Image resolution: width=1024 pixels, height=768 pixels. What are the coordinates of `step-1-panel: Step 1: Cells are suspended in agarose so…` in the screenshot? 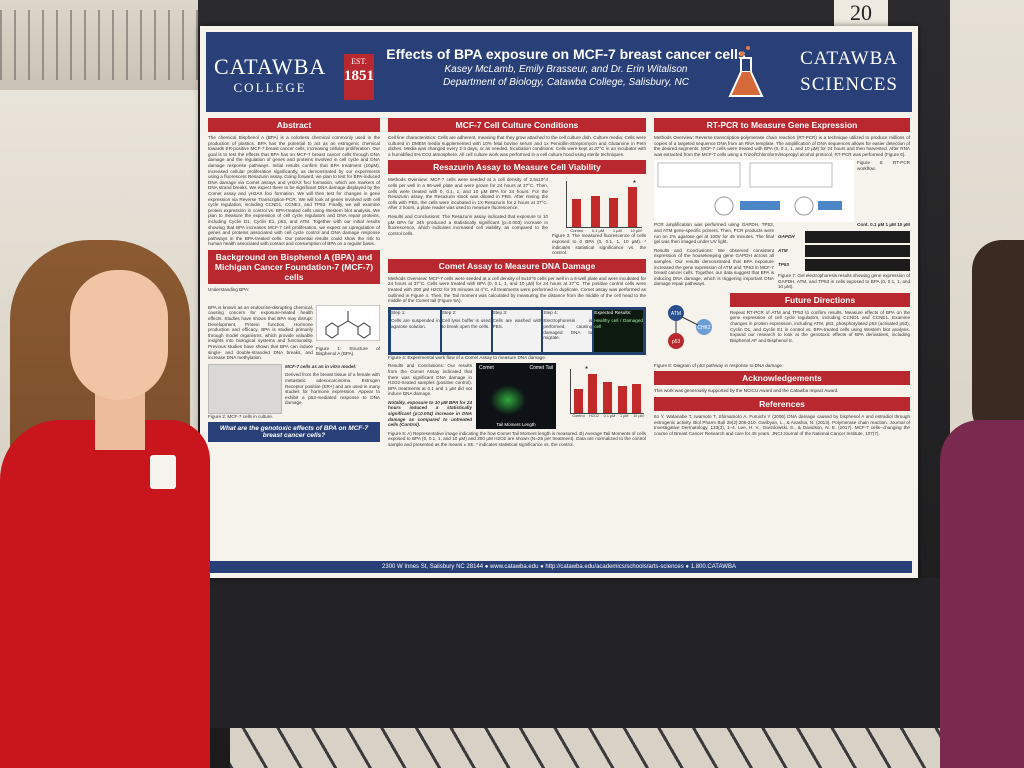 It's located at (415, 330).